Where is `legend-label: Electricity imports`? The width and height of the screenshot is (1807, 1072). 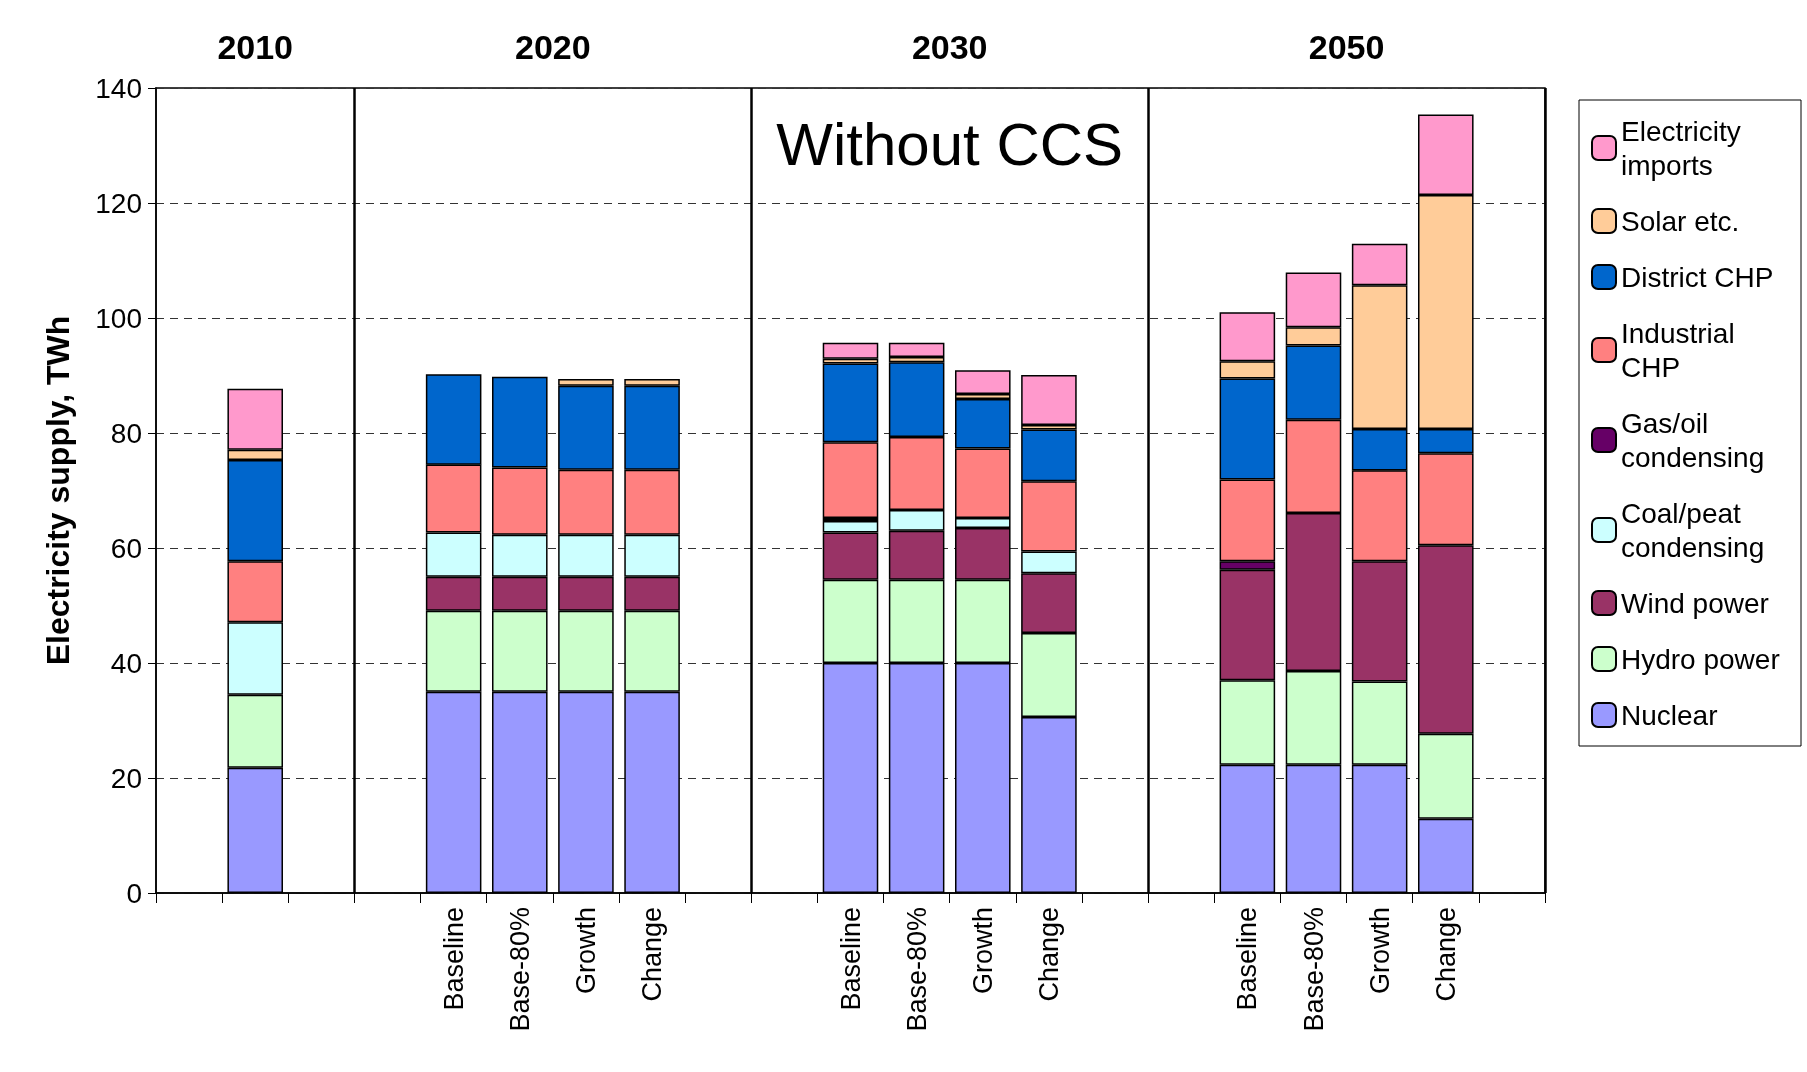
legend-label: Electricity imports is located at coordinates (1685, 148).